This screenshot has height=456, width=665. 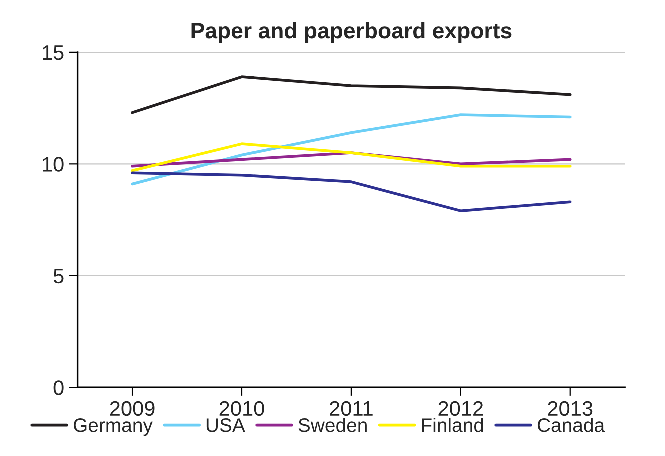 I want to click on legend-label: USA, so click(x=226, y=425).